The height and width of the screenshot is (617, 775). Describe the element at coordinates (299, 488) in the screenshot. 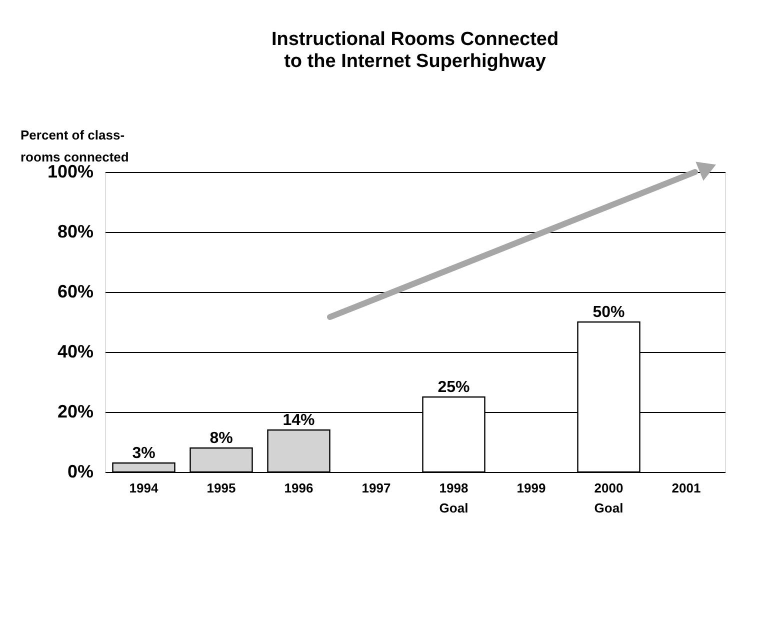

I see `x-tick-label: 1996` at that location.